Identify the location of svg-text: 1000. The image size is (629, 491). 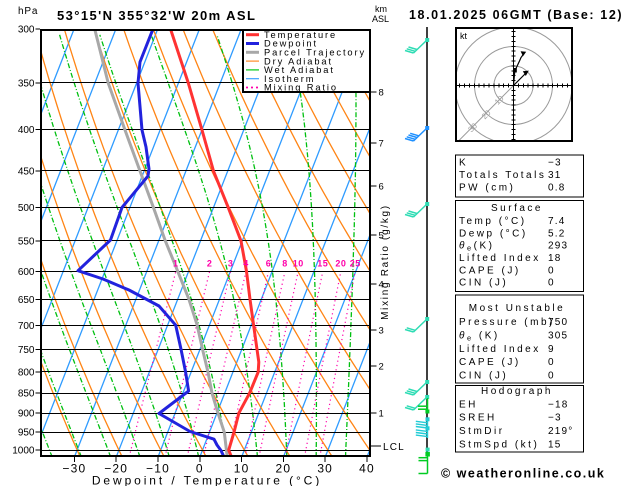
(23, 451).